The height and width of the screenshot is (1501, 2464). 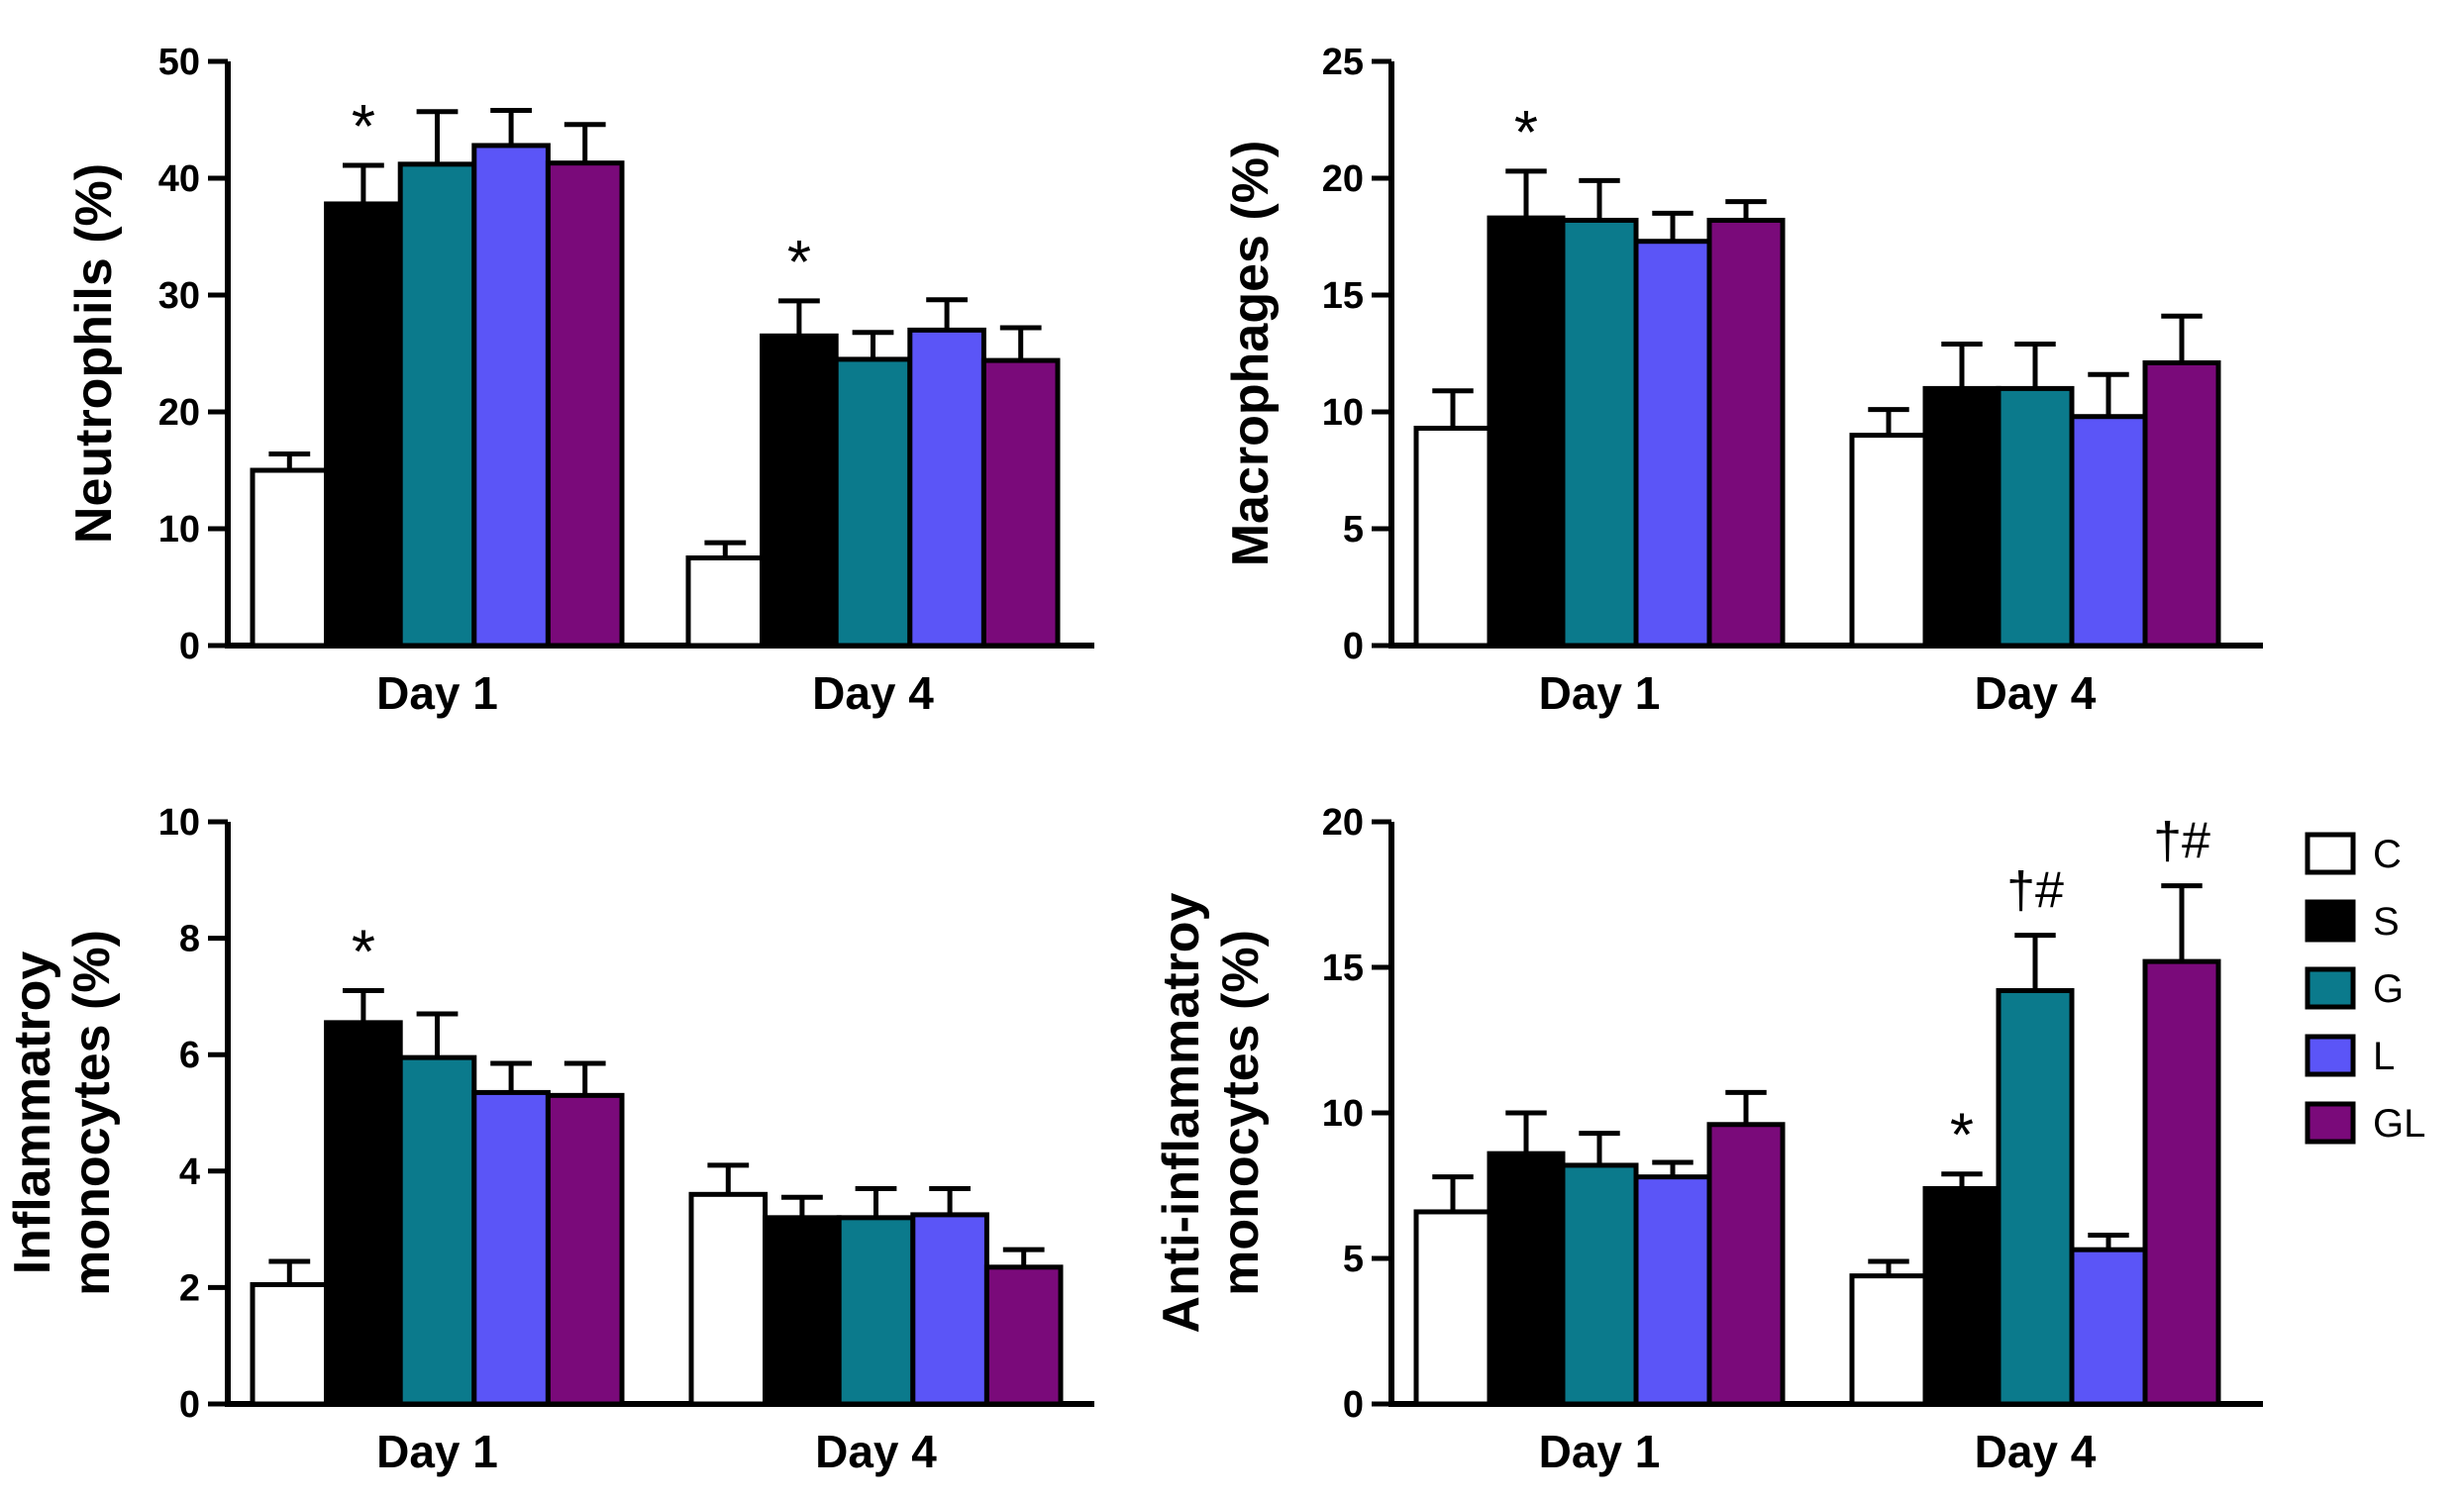 I want to click on y-tick-label: 30, so click(x=179, y=296).